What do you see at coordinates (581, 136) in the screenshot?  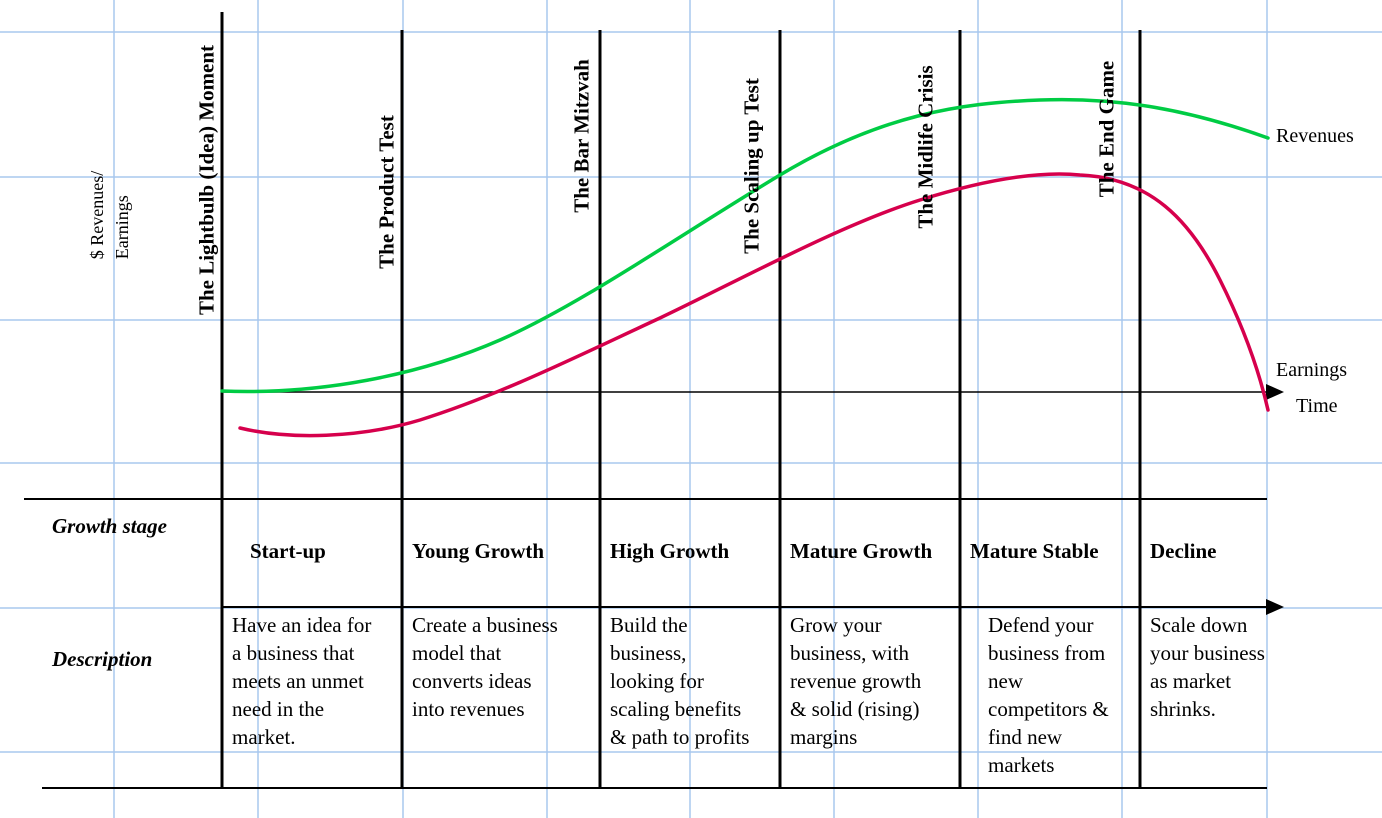 I see `milestone-bar-mitzvah: The Bar Mitzvah` at bounding box center [581, 136].